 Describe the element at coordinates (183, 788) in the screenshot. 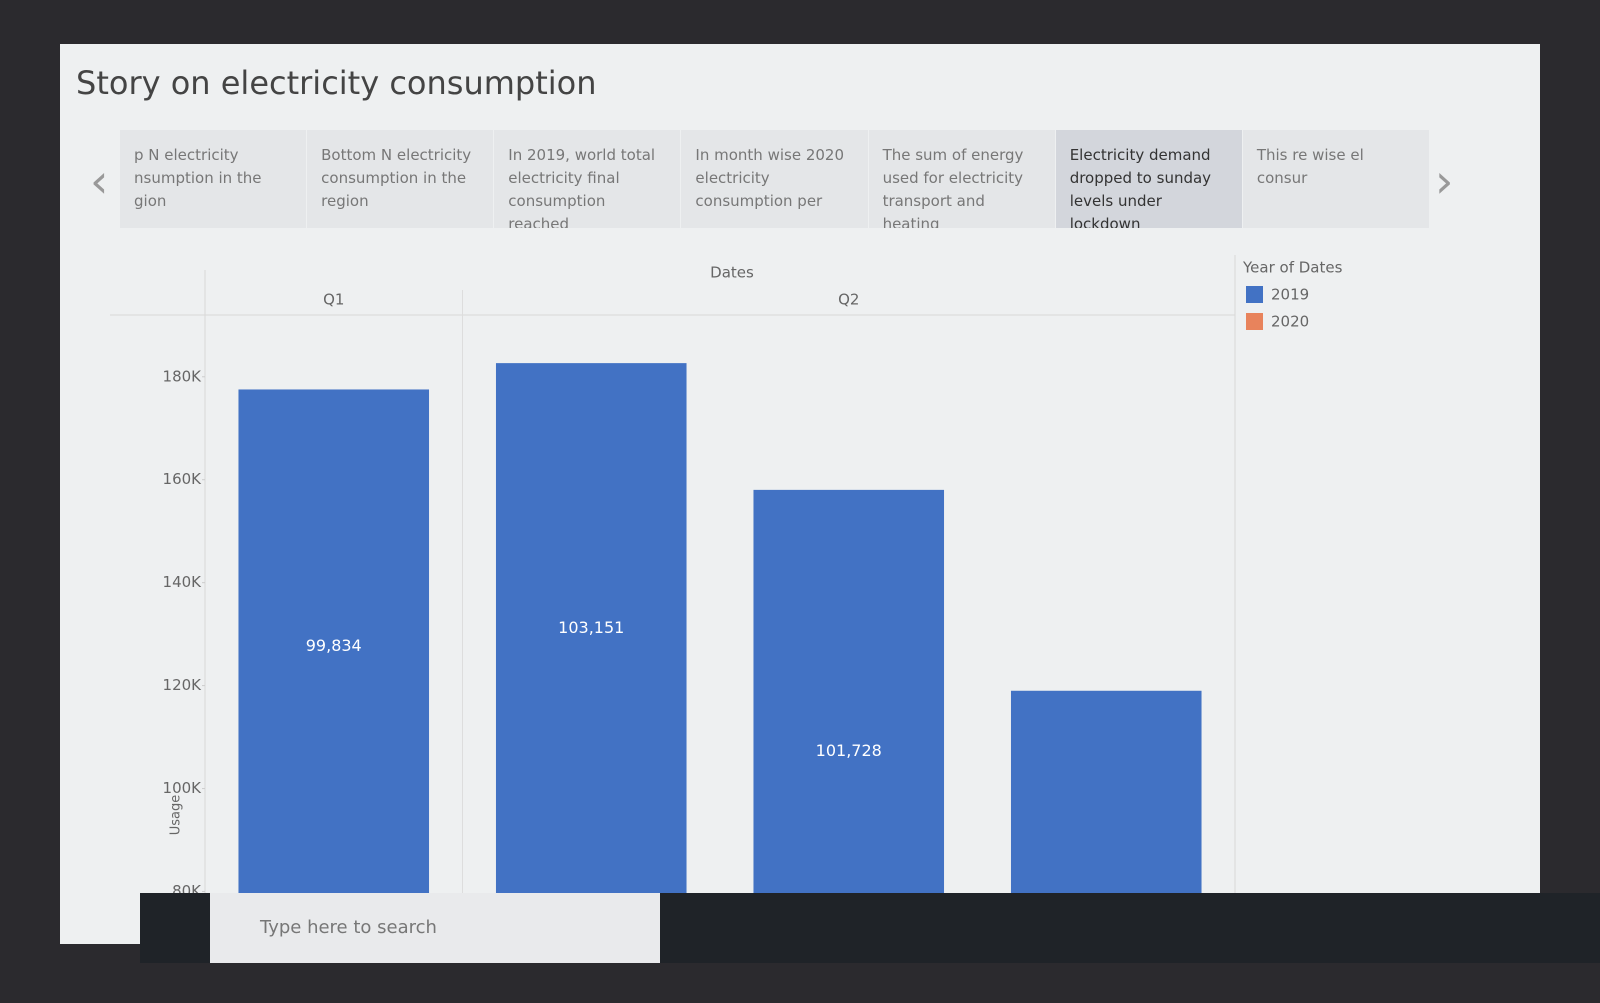

I see `y-tick-label: 100K` at that location.